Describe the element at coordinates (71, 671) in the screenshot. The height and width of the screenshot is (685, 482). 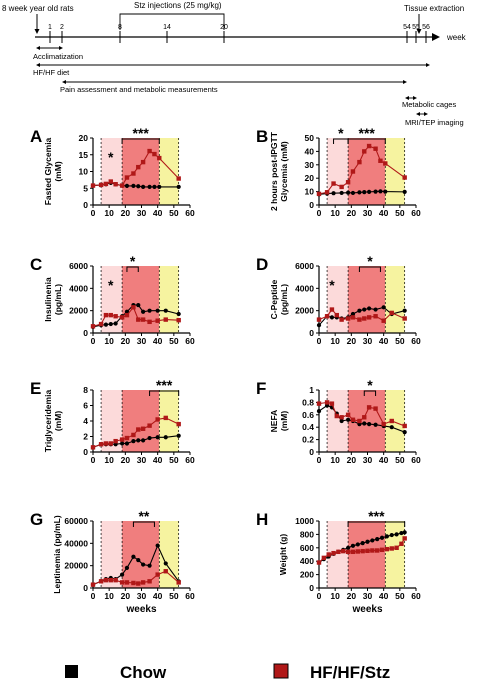
I see `legend-swatch-chow` at that location.